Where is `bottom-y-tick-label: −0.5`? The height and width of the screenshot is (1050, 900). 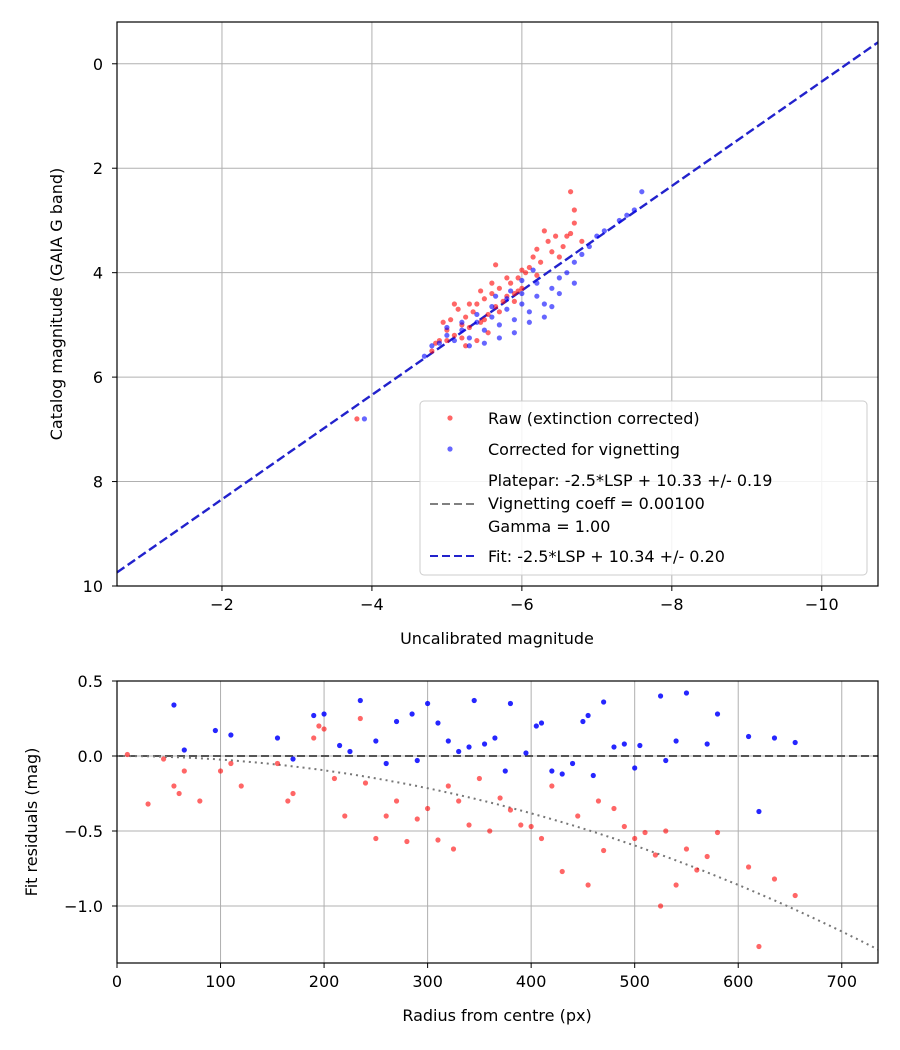
bottom-y-tick-label: −0.5 is located at coordinates (83, 831).